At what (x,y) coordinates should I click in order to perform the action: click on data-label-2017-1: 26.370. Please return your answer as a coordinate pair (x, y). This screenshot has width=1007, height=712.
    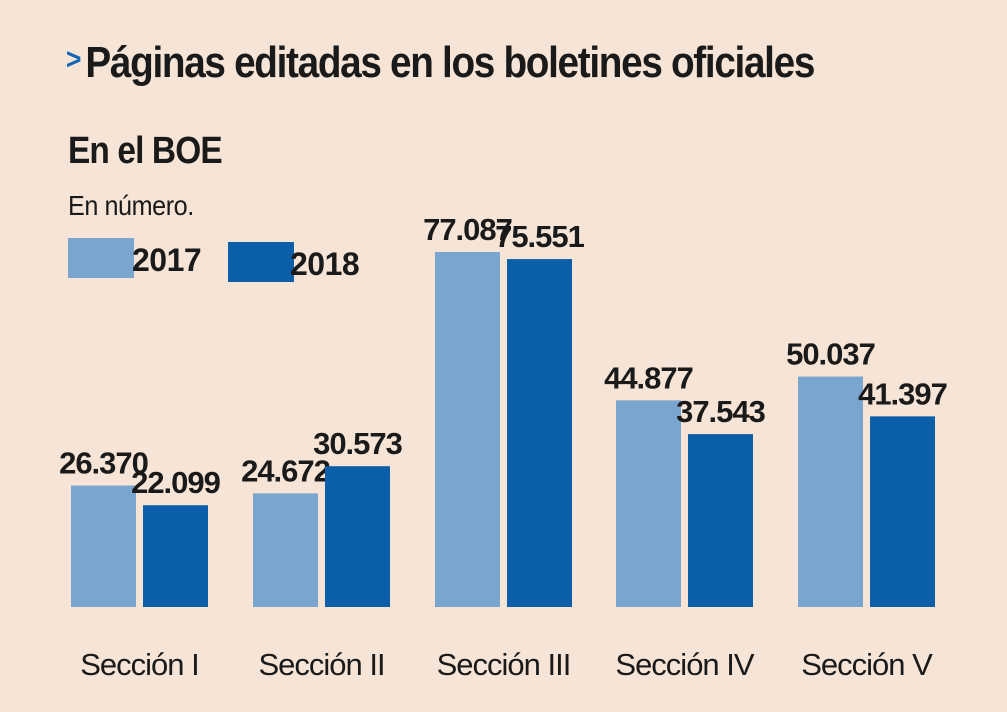
    Looking at the image, I should click on (103, 463).